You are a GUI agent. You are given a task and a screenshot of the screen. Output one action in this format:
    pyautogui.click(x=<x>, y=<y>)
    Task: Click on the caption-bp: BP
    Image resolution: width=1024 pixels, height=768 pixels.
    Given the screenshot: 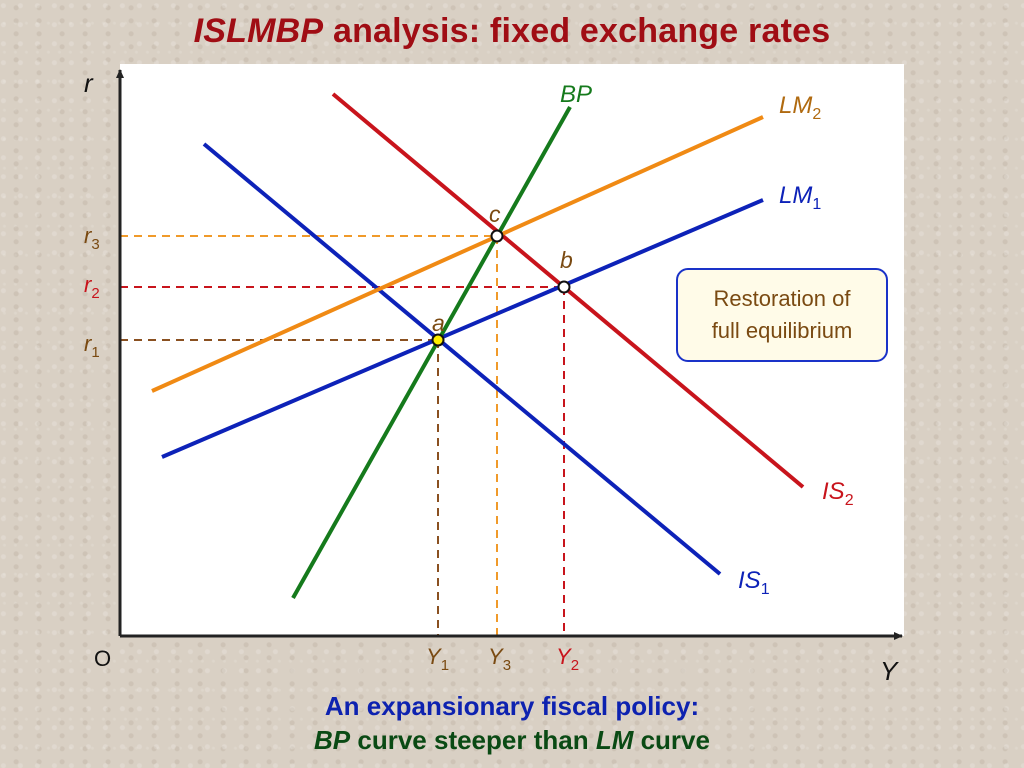 What is the action you would take?
    pyautogui.click(x=332, y=739)
    